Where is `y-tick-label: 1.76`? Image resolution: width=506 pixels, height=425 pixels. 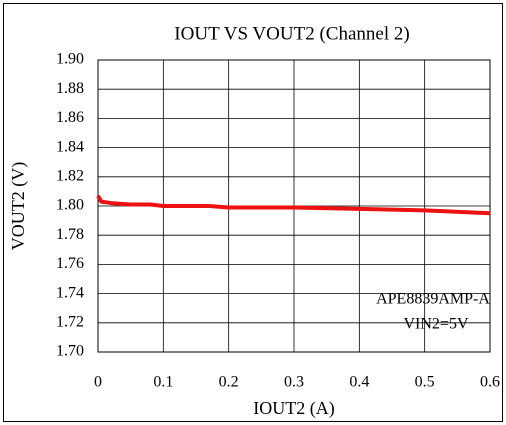
y-tick-label: 1.76 is located at coordinates (70, 263).